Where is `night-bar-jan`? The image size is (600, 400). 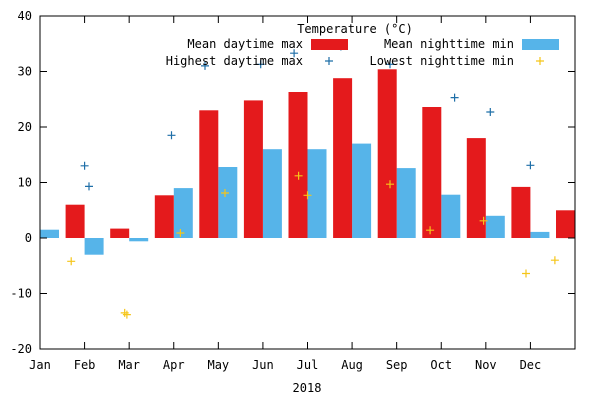 night-bar-jan is located at coordinates (49, 233).